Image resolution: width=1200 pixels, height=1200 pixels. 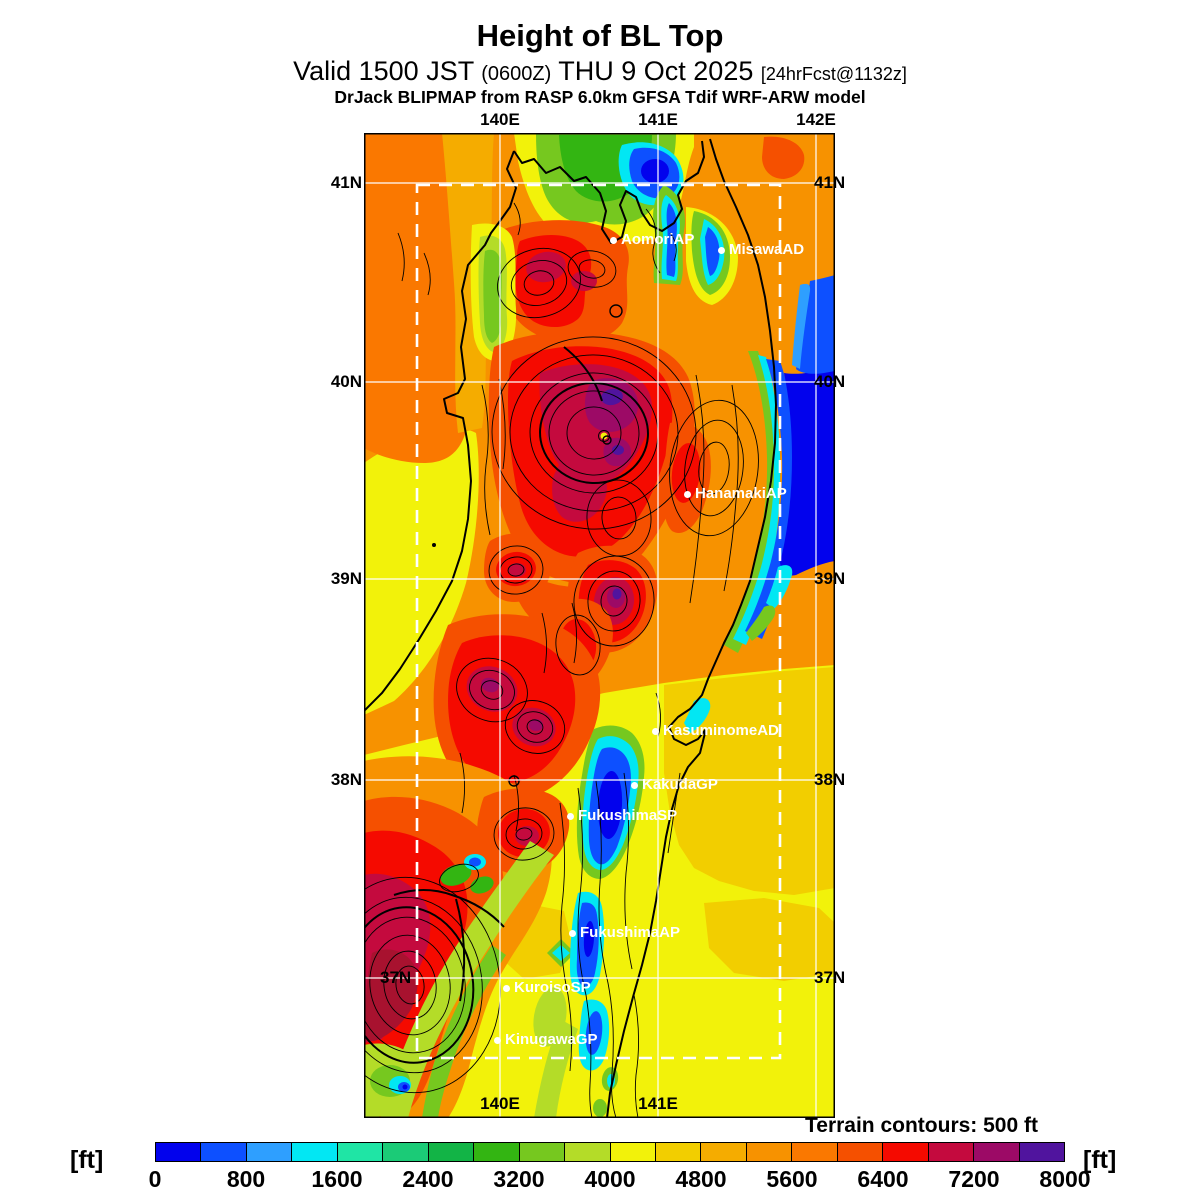 What do you see at coordinates (337, 1179) in the screenshot?
I see `colorbar-tick: 1600` at bounding box center [337, 1179].